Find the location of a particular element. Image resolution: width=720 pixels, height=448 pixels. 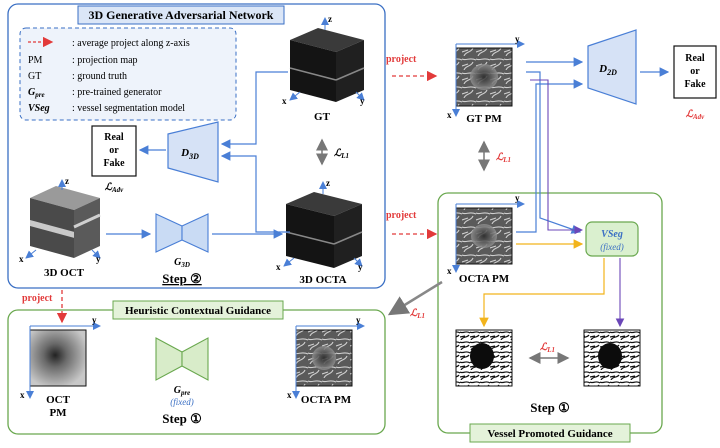

legend-desc-1: : projection map is located at coordinates (105, 60).